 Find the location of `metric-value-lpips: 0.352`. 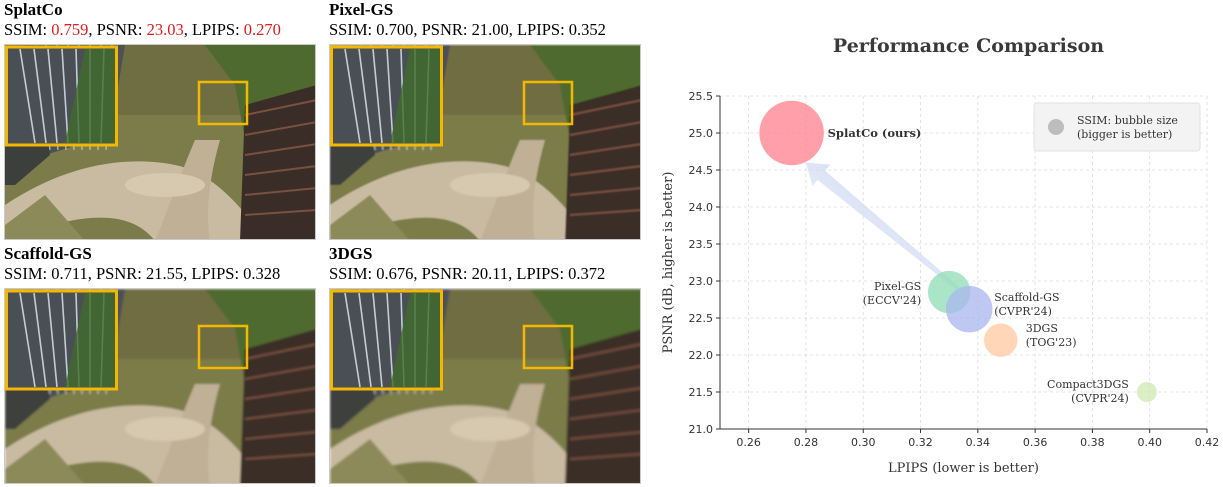

metric-value-lpips: 0.352 is located at coordinates (587, 29).